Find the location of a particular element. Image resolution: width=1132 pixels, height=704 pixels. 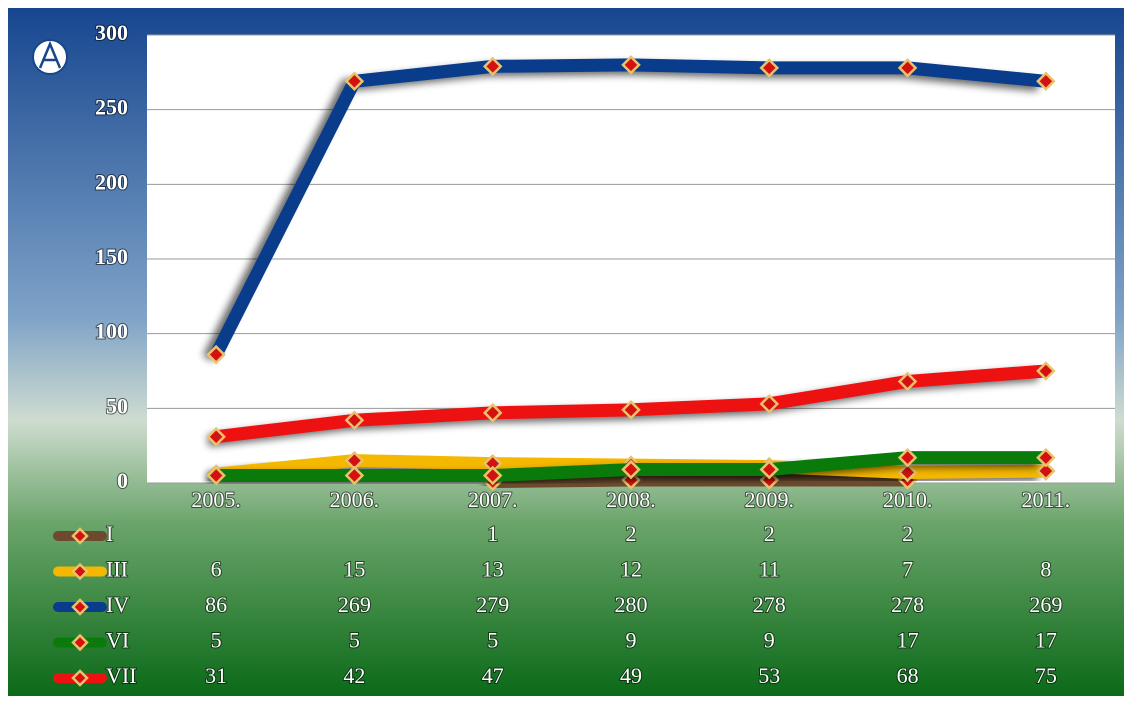

legend-label: VI is located at coordinates (117, 640).